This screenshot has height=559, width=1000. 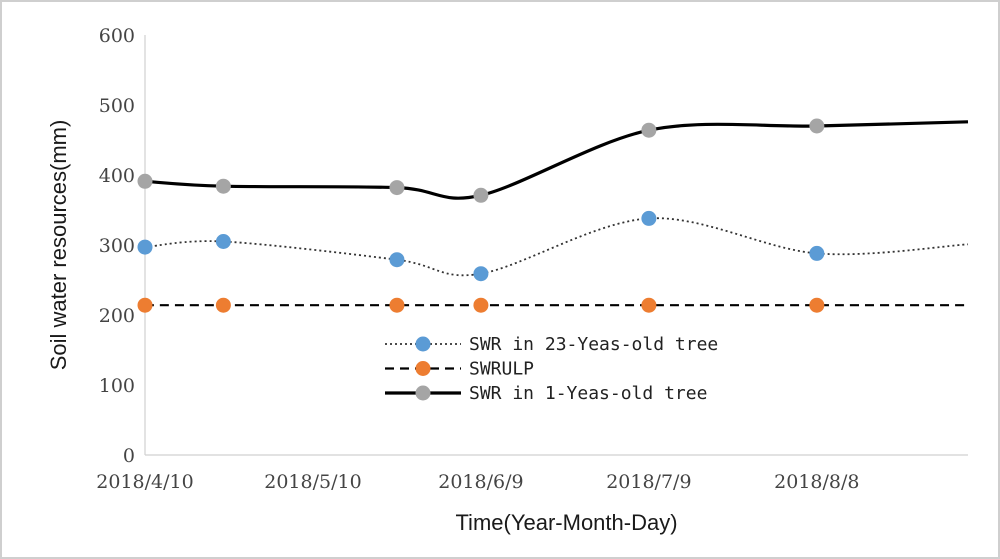 I want to click on x-tick-label: 2018/4/10, so click(x=144, y=482).